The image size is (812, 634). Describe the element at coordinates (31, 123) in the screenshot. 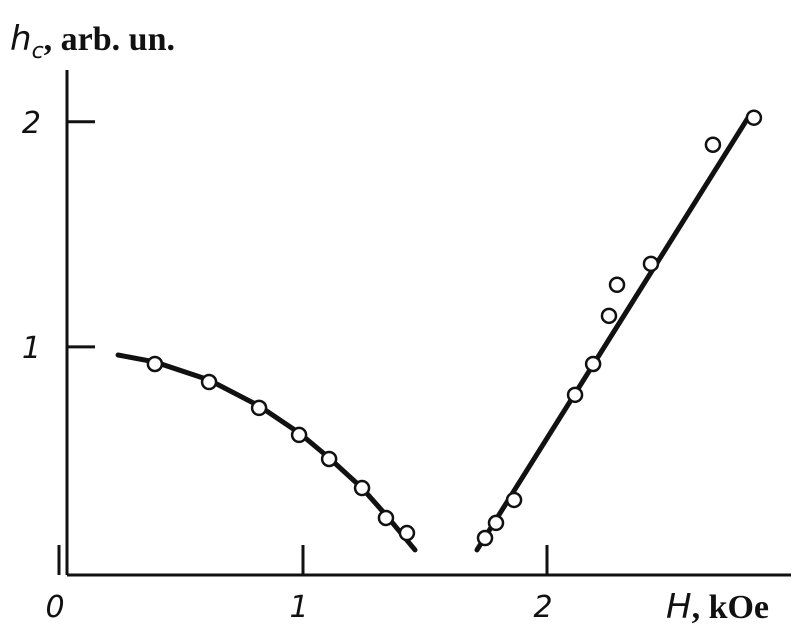

I see `y-tick-label: 2` at that location.